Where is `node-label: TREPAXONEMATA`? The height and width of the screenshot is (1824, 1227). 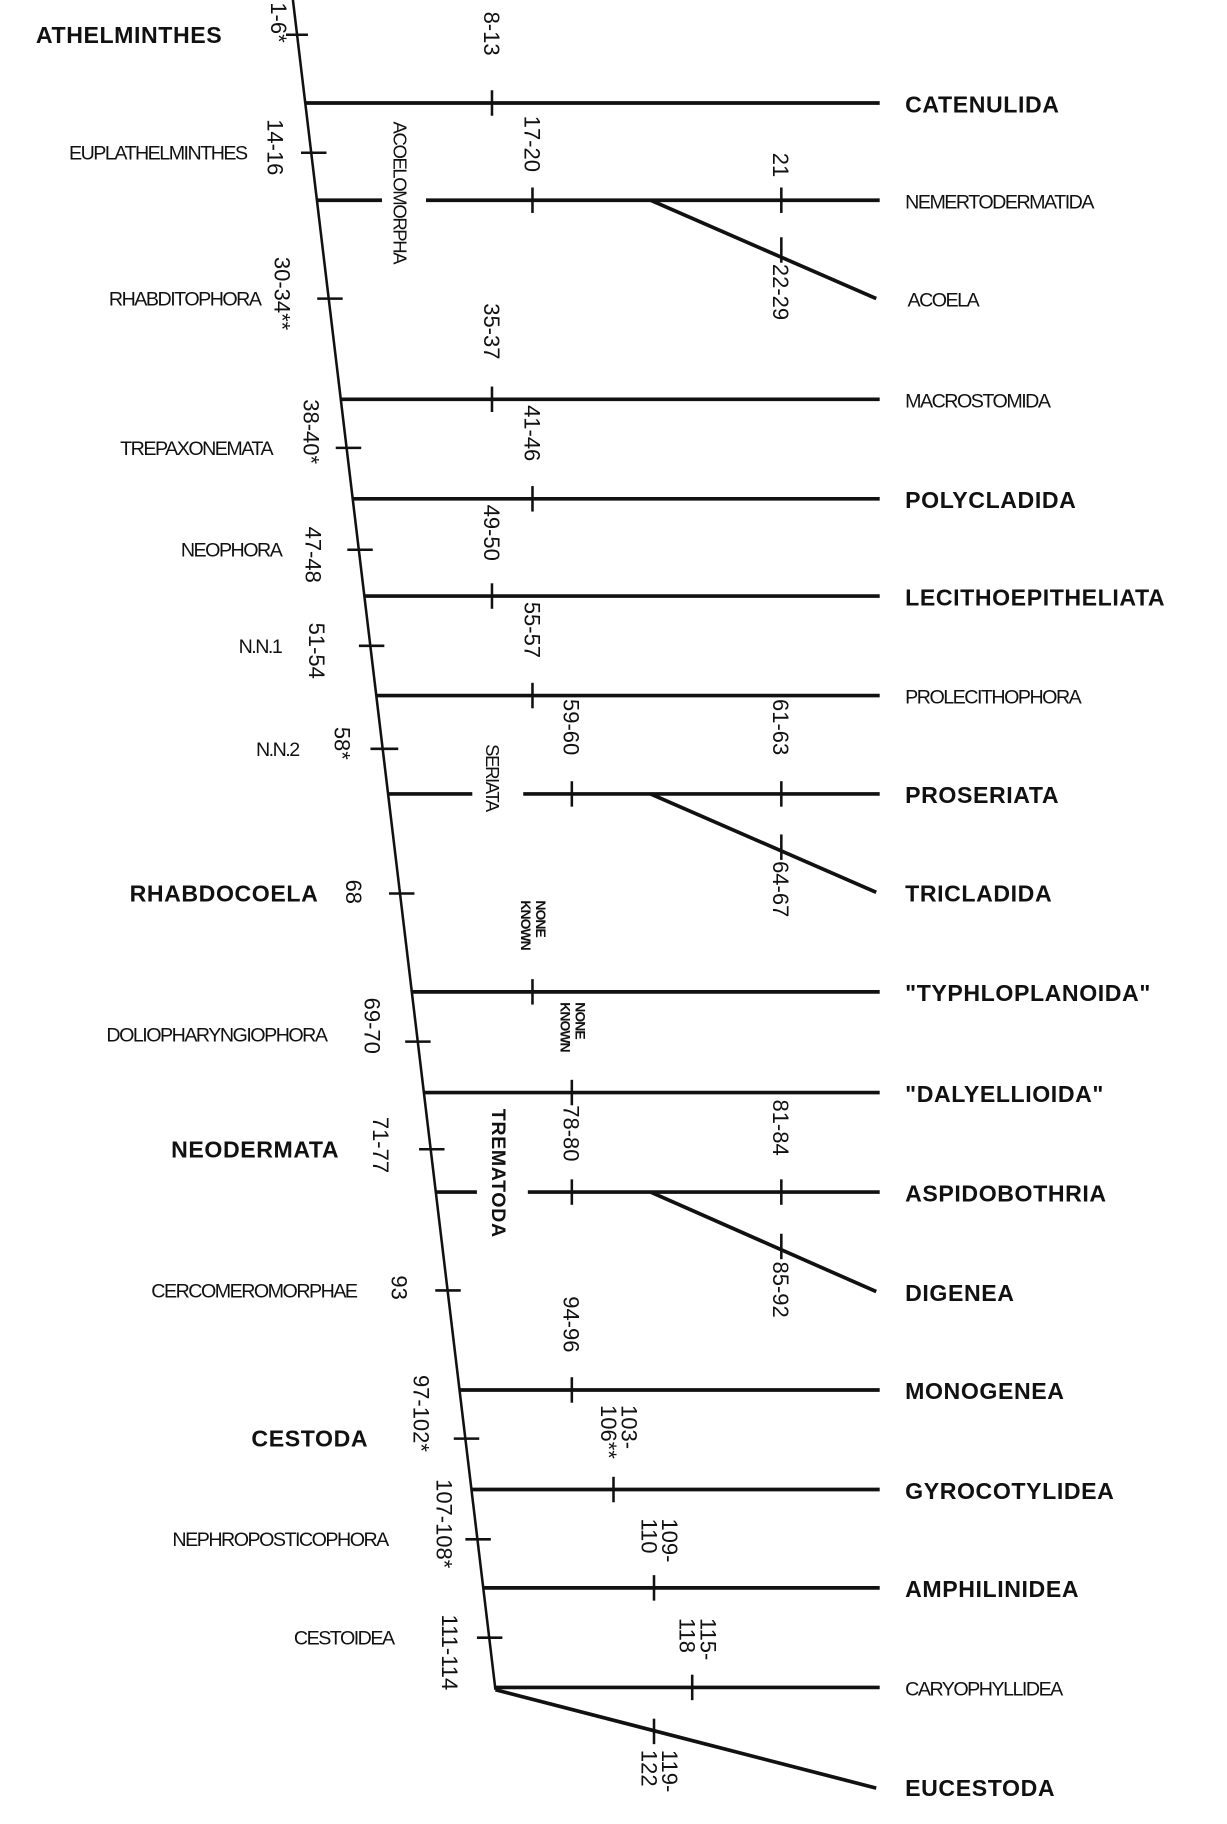 node-label: TREPAXONEMATA is located at coordinates (197, 449).